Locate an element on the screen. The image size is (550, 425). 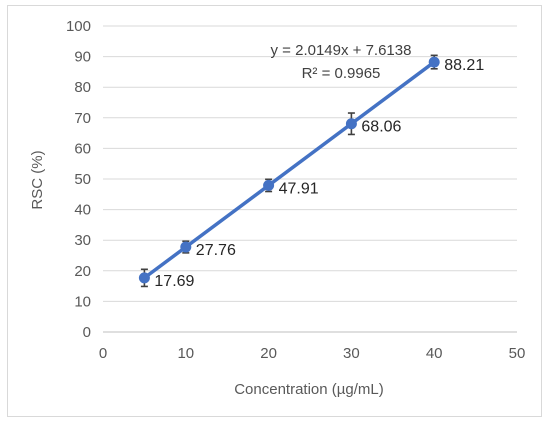
r-squared-label: R² = 0.9965 is located at coordinates (341, 73).